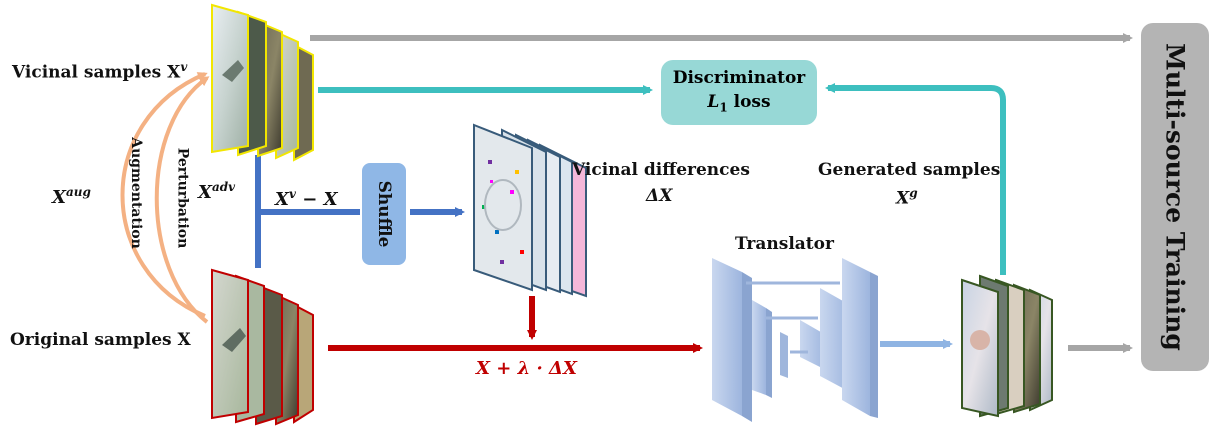 This screenshot has height=427, width=1215. What do you see at coordinates (795, 340) in the screenshot?
I see `translator-network` at bounding box center [795, 340].